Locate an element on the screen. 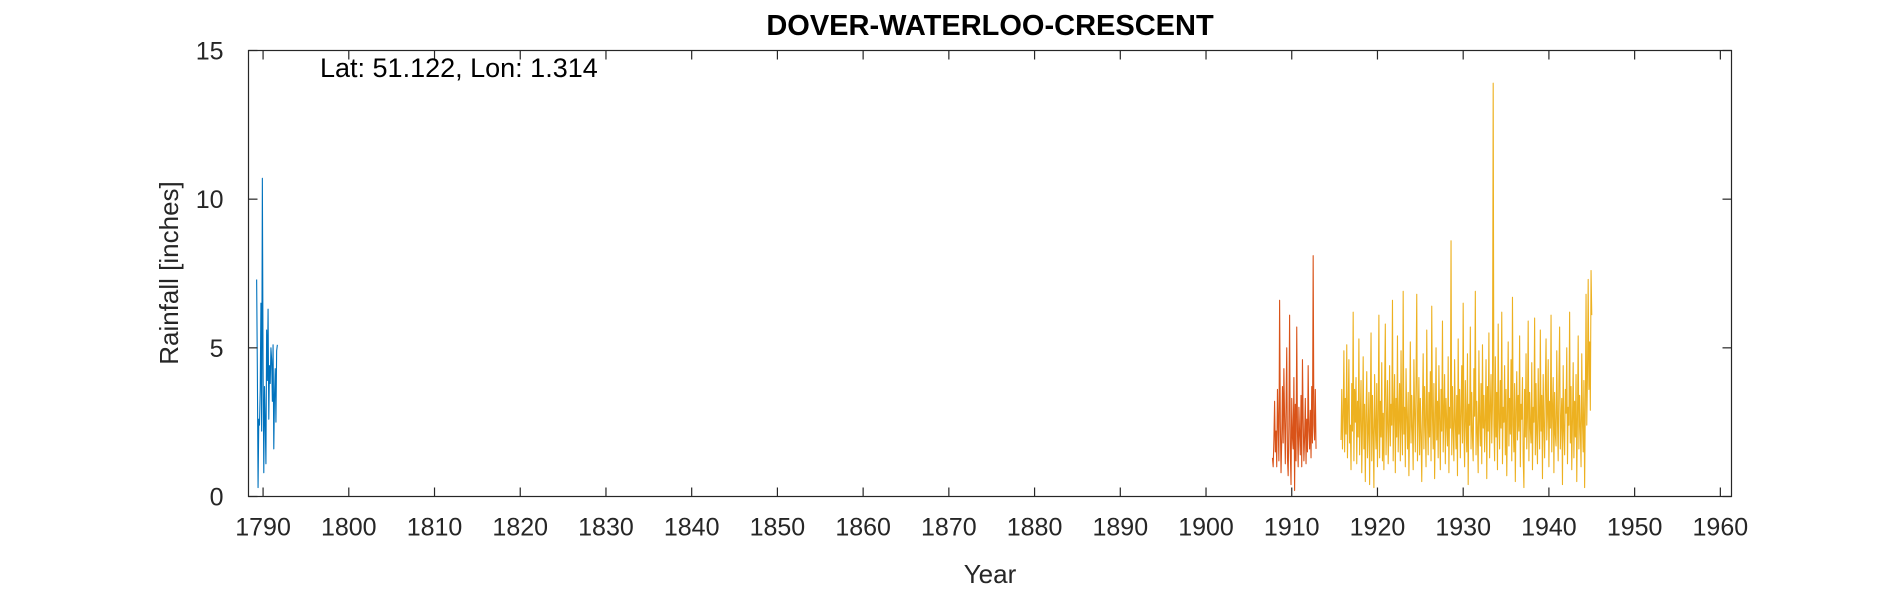 This screenshot has height=591, width=1890. x-tick-label: 1890 is located at coordinates (1120, 528).